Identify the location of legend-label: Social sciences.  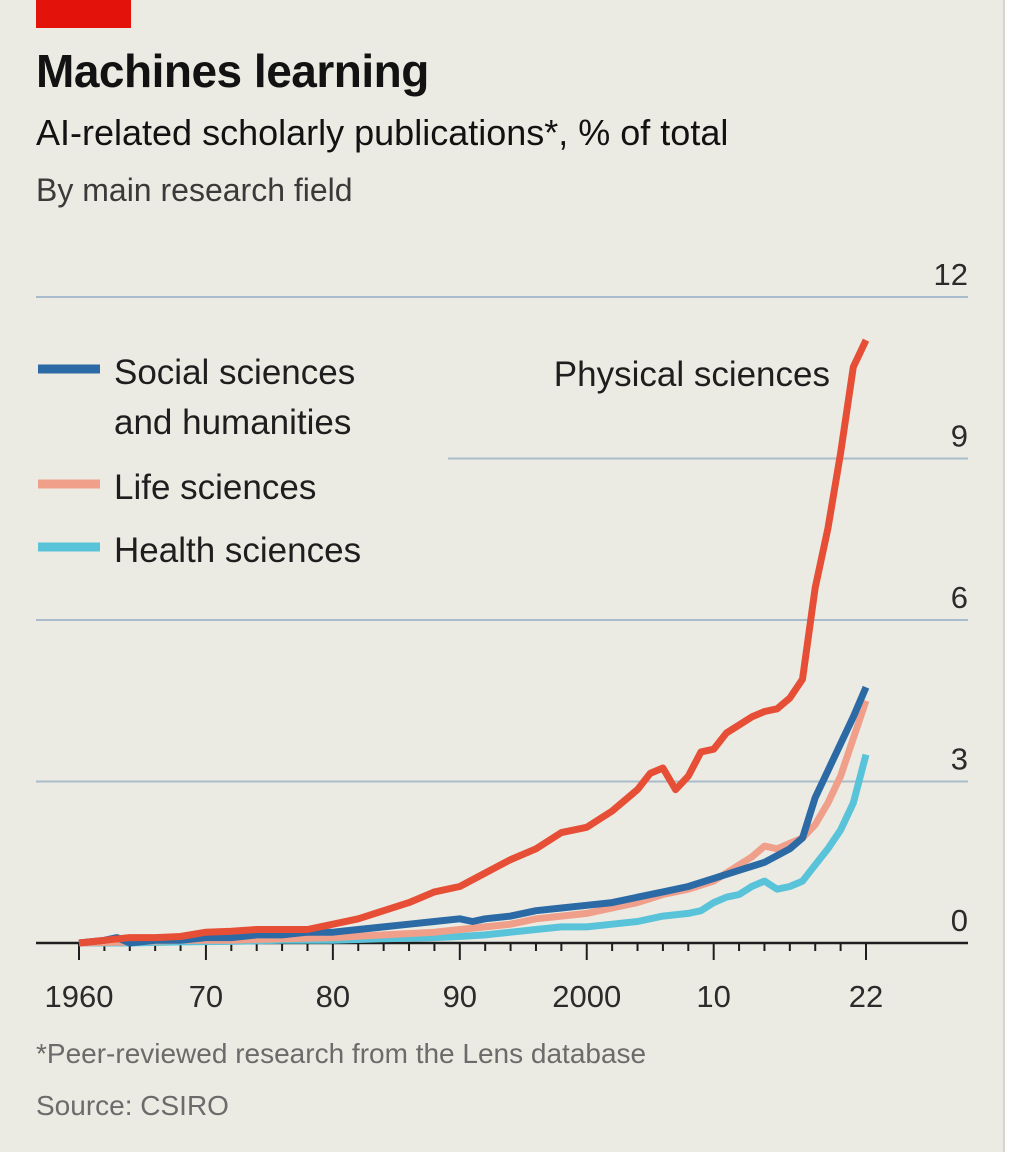
(234, 372).